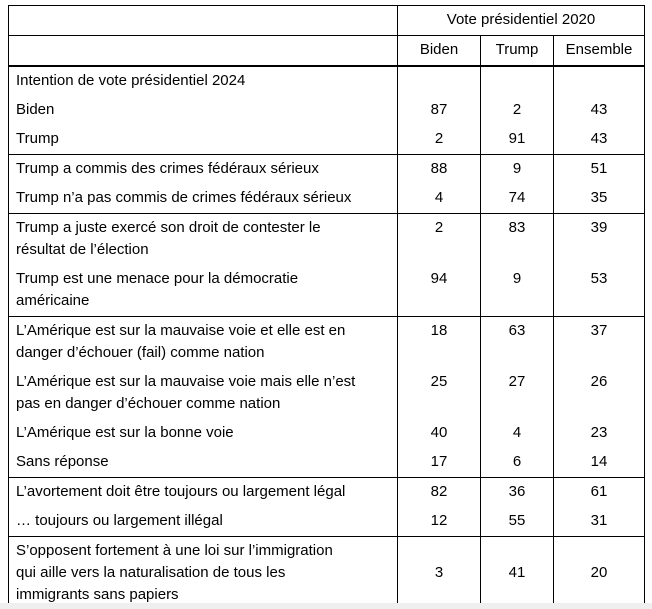 This screenshot has width=652, height=609. I want to click on table-row: L’Amérique est sur la bonne voie 40 4 23, so click(327, 433).